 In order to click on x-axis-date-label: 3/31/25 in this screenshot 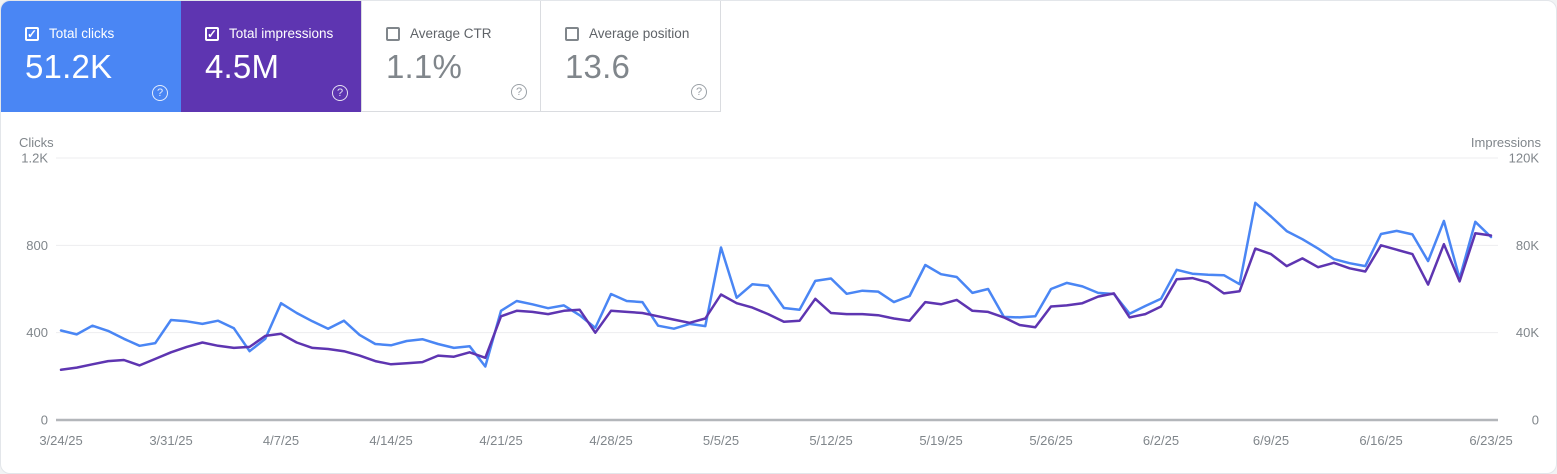, I will do `click(170, 440)`.